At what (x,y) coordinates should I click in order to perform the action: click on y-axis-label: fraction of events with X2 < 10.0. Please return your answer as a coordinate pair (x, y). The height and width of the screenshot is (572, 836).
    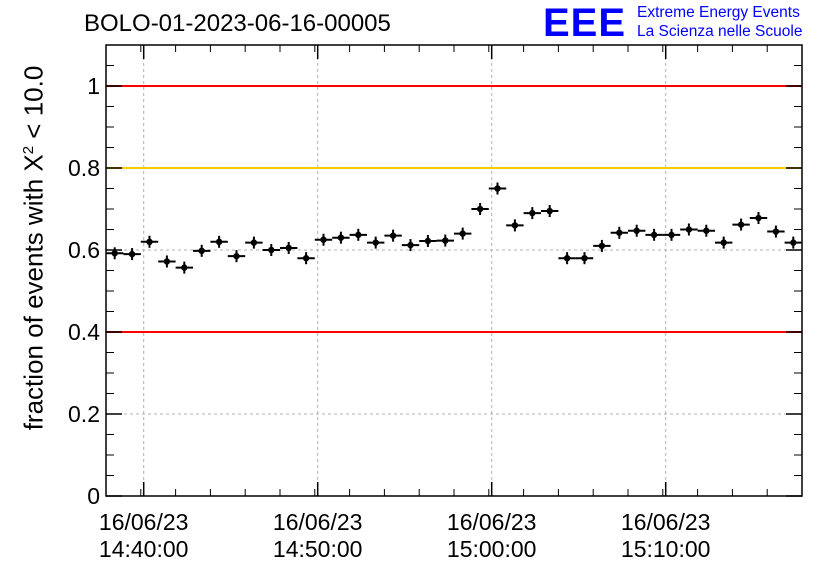
    Looking at the image, I should click on (34, 248).